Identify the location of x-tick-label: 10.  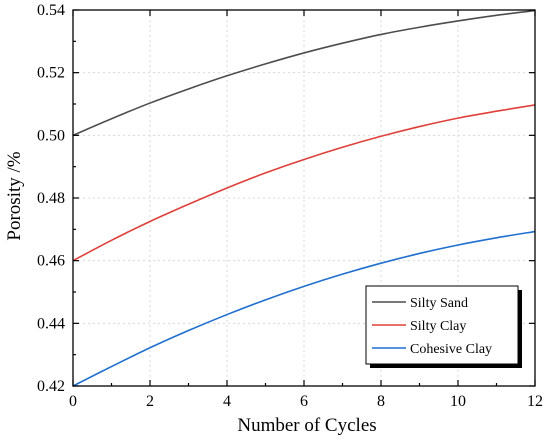
(458, 401).